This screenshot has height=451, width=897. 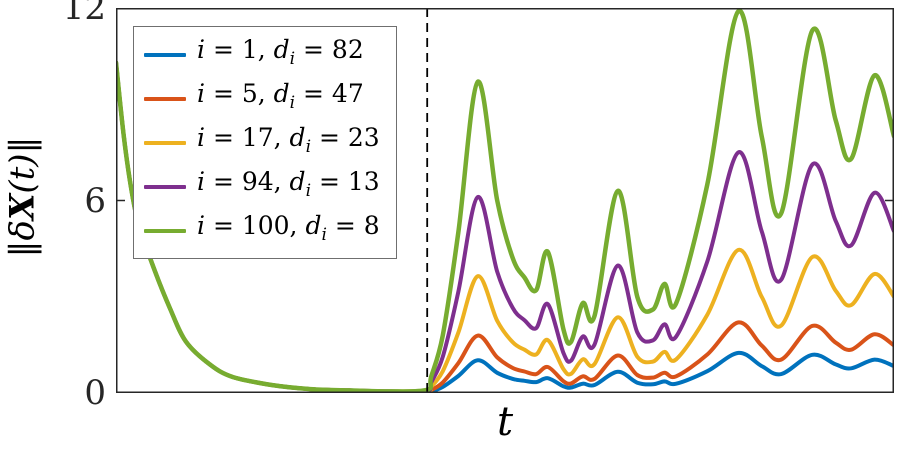 I want to click on y-axis-label-text: ‖δX(t)‖, so click(x=23, y=196).